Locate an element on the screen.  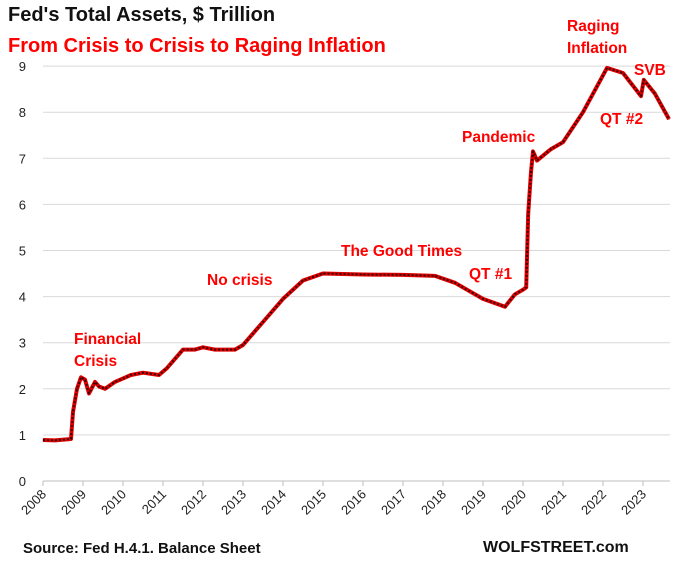
x-tick-label: 2013 is located at coordinates (233, 502).